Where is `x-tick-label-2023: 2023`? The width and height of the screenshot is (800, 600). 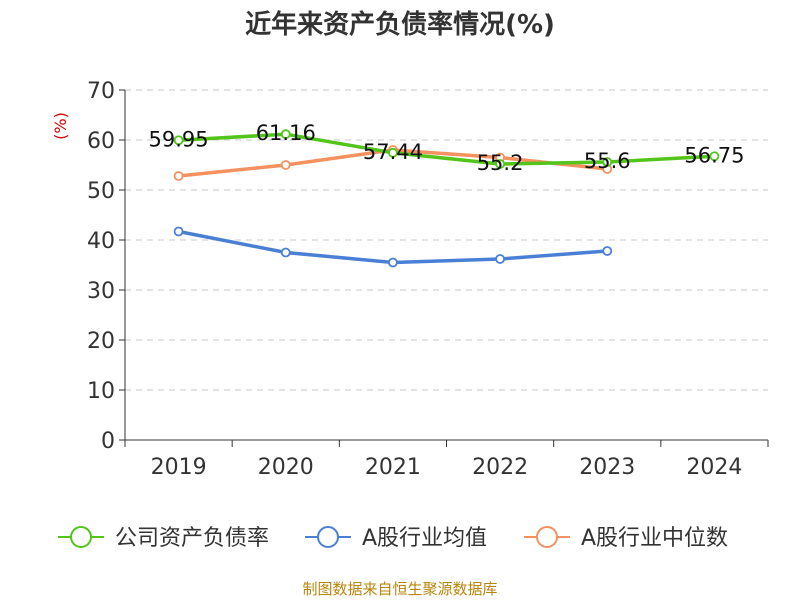
x-tick-label-2023: 2023 is located at coordinates (607, 467).